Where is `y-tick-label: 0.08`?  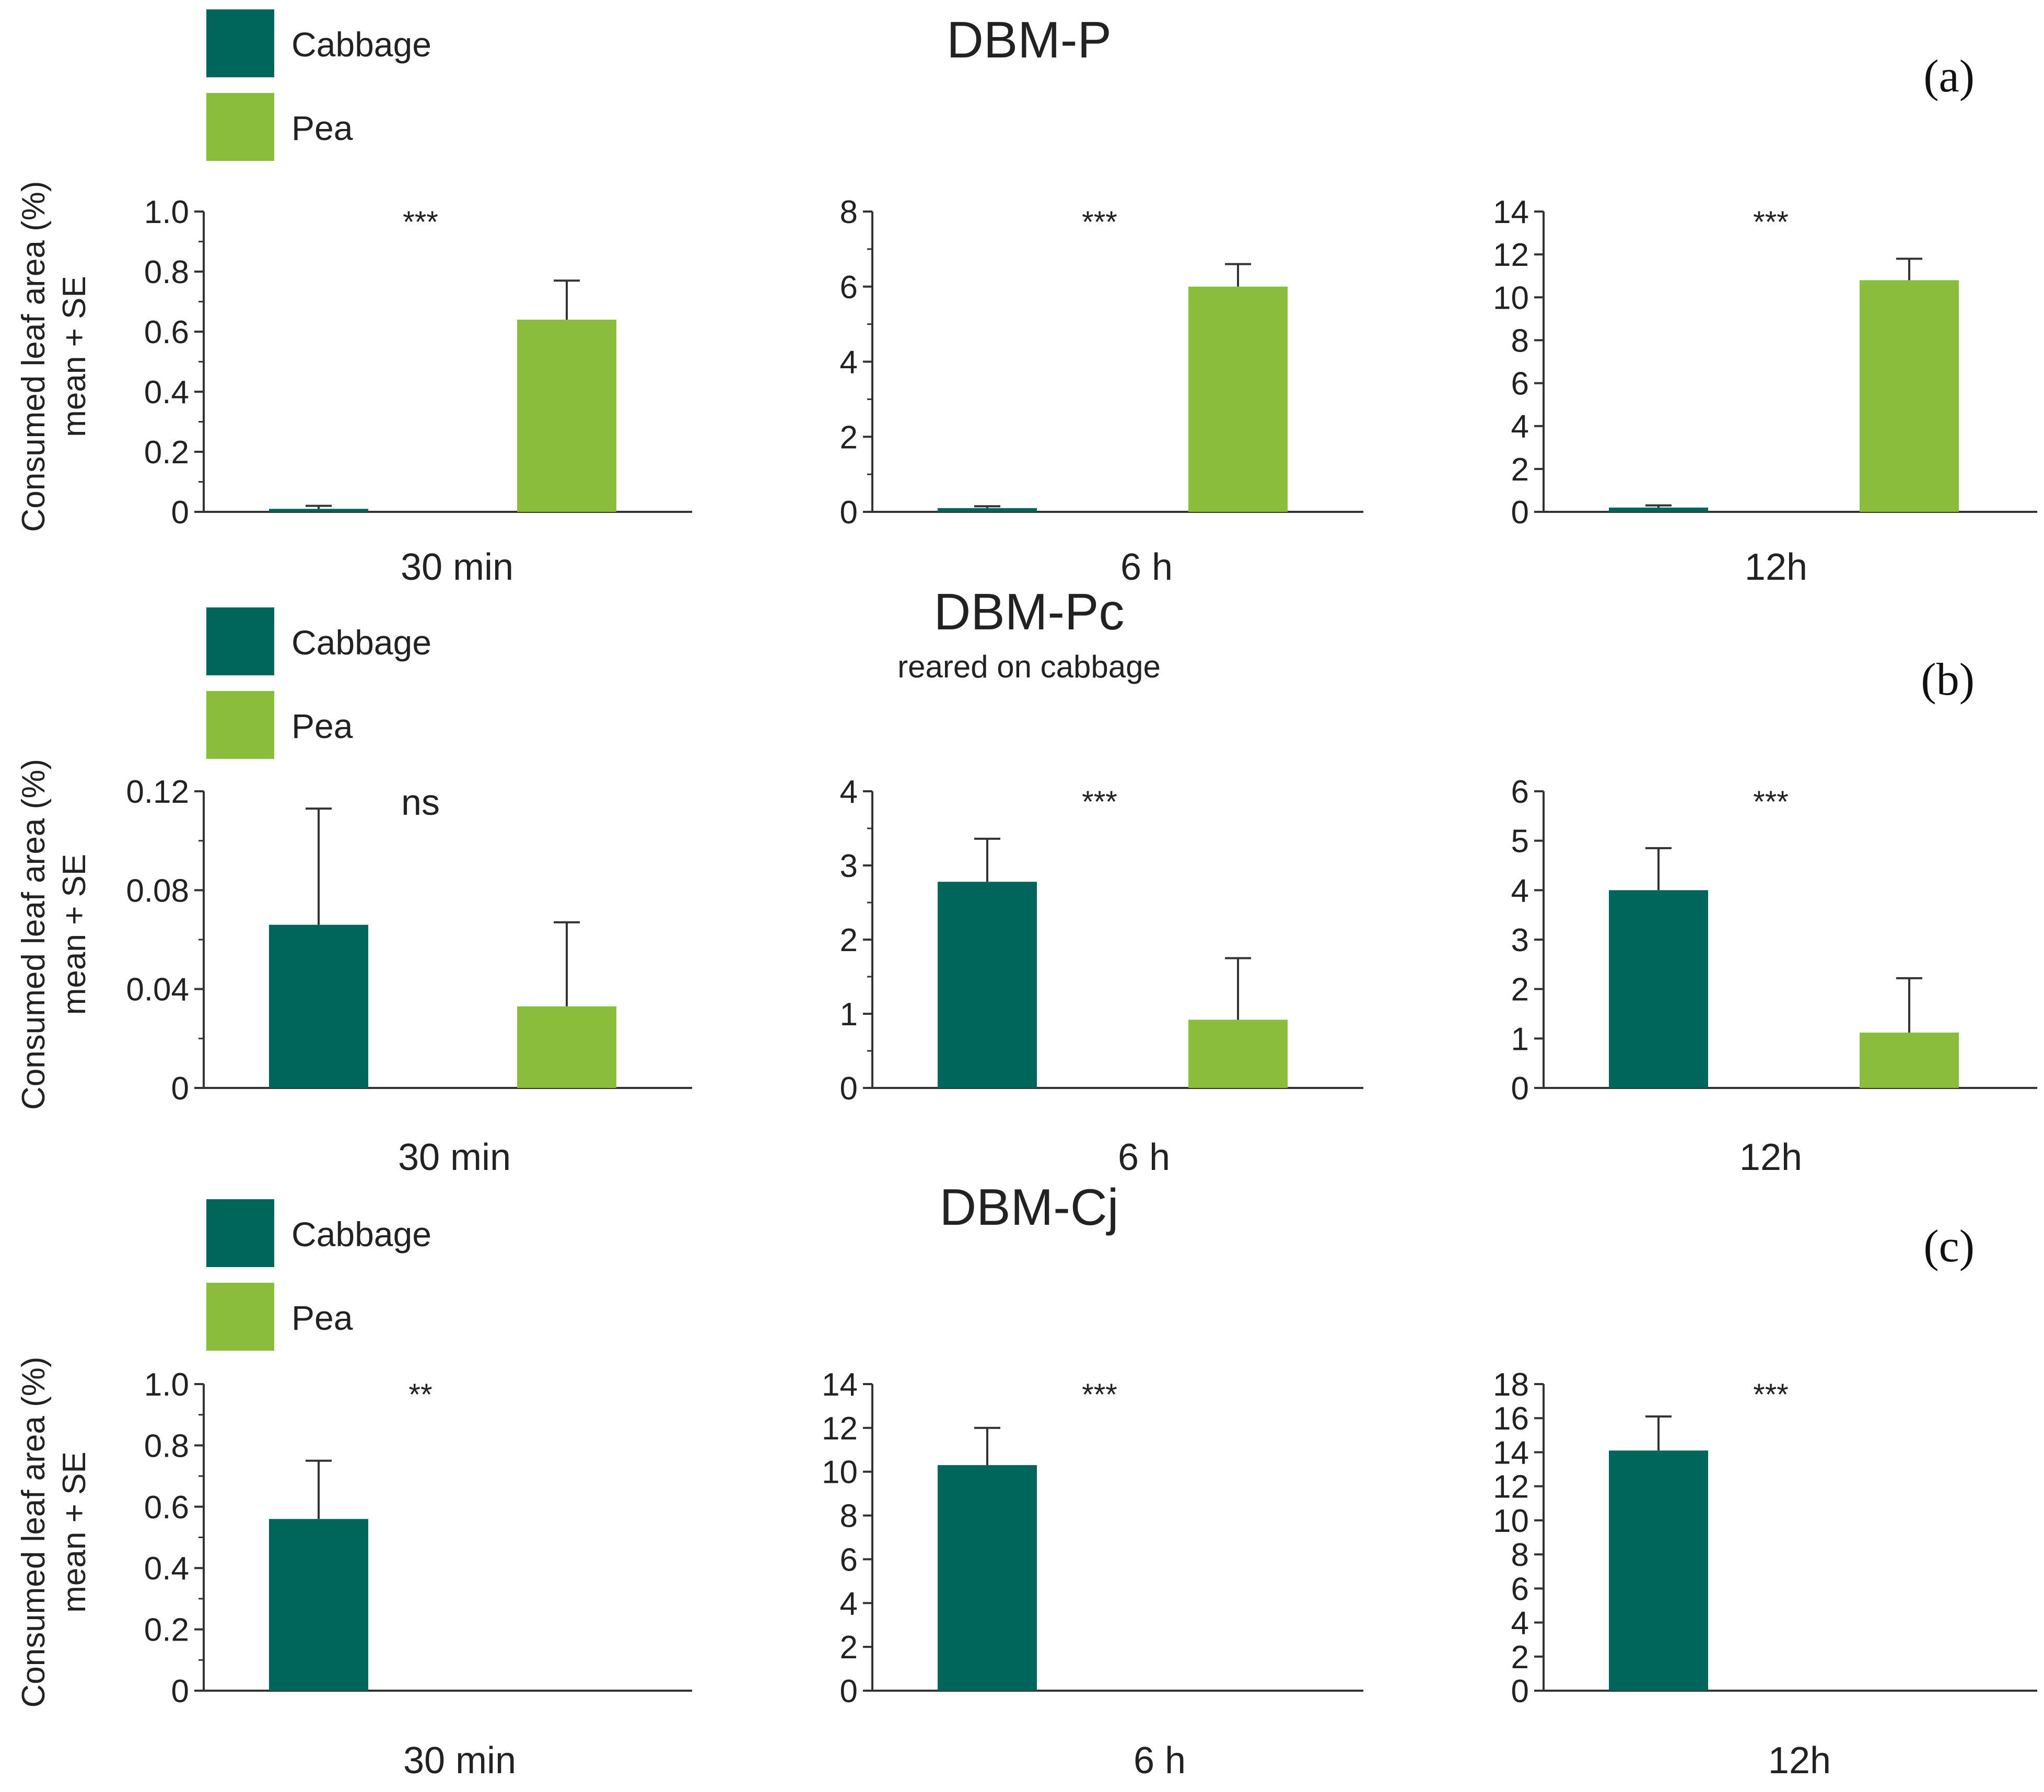
y-tick-label: 0.08 is located at coordinates (157, 891).